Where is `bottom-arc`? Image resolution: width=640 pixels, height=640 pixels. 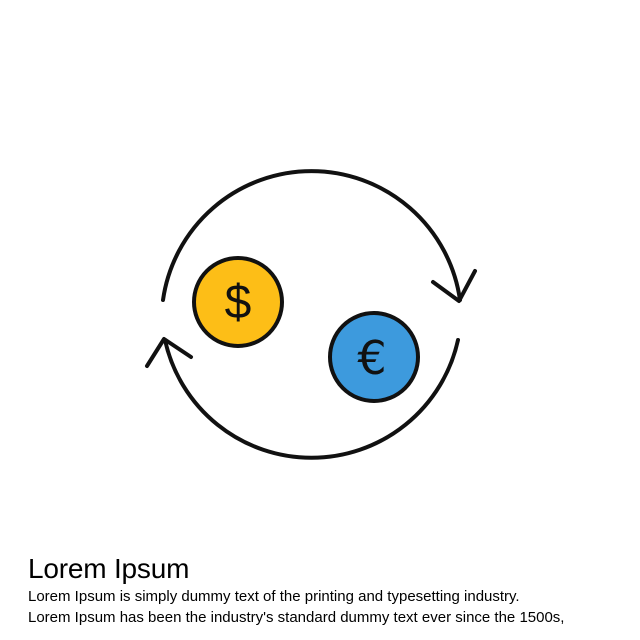
bottom-arc is located at coordinates (311, 399).